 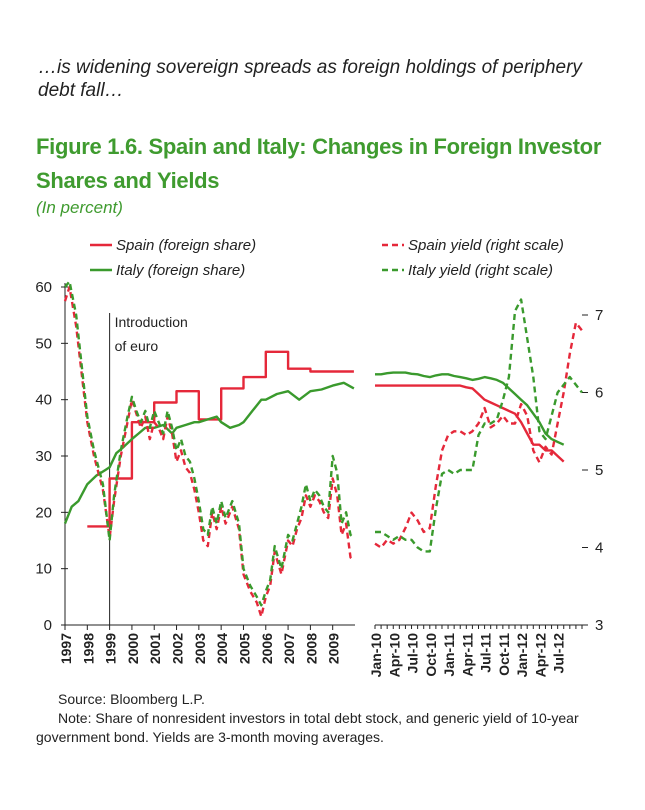 I want to click on right-y-tick-label: 5, so click(x=599, y=470).